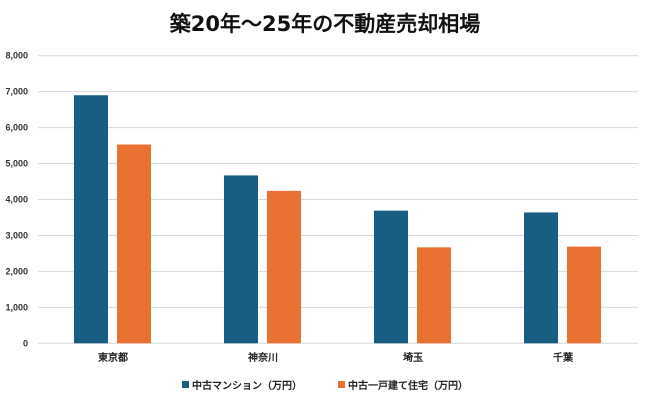  Describe the element at coordinates (325, 384) in the screenshot. I see `legend: 中古マンション（万円） 中古一戸建て住宅（万円）` at that location.